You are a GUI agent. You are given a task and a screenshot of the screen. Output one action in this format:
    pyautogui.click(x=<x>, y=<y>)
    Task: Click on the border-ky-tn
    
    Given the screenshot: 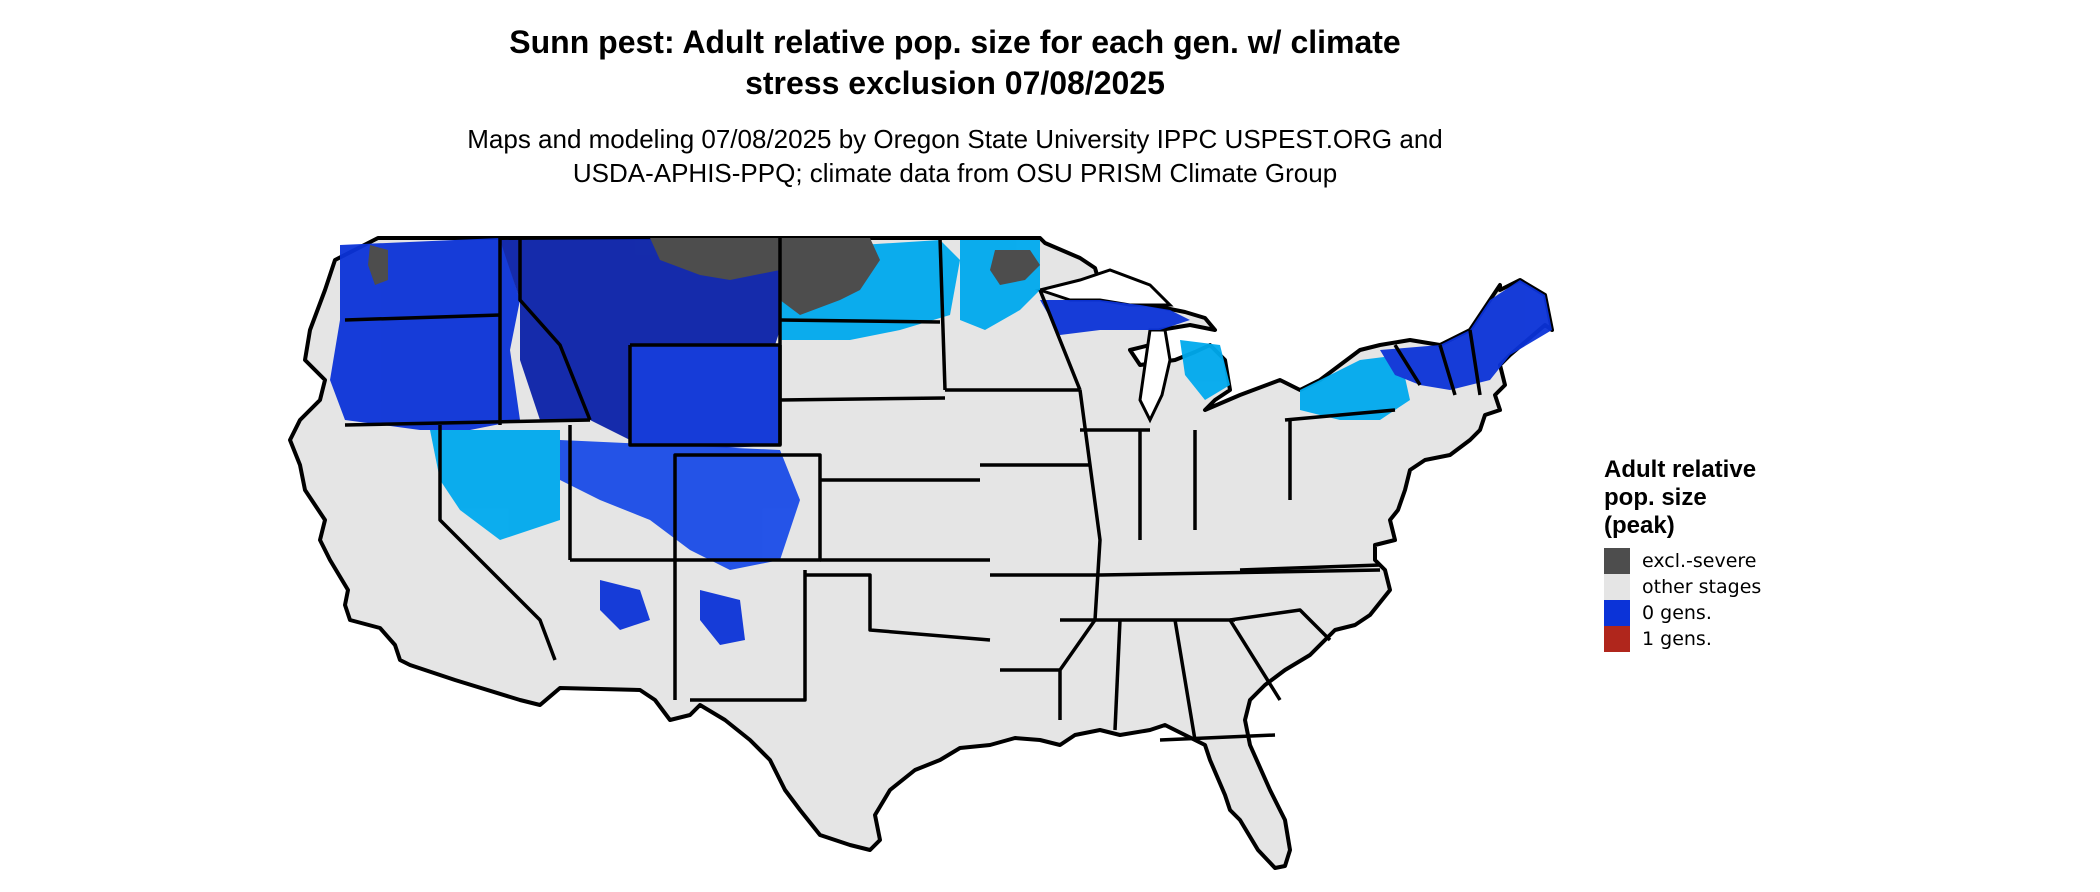 What is the action you would take?
    pyautogui.click(x=1240, y=572)
    